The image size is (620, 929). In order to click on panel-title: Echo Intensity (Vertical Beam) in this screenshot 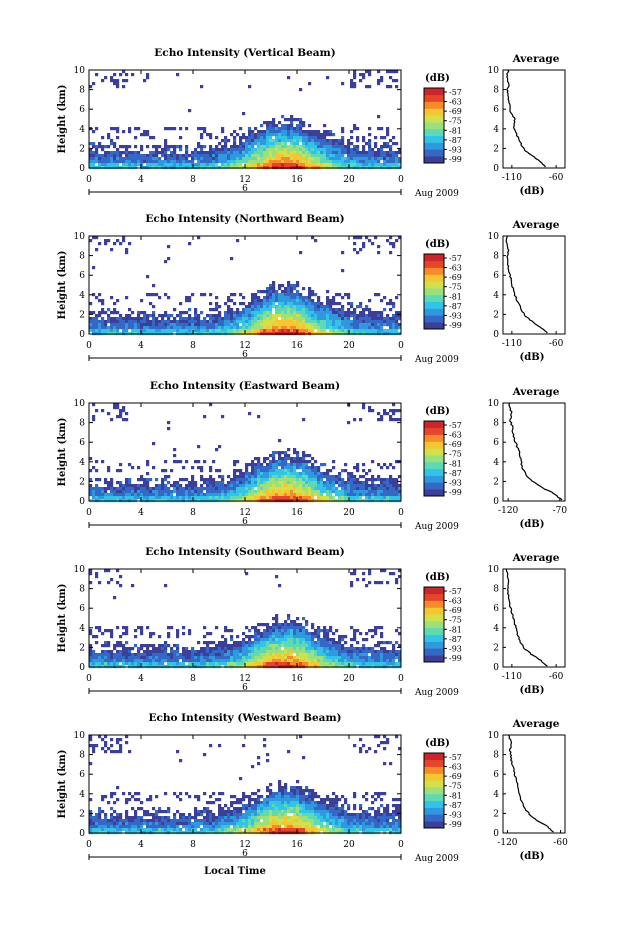, I will do `click(244, 53)`.